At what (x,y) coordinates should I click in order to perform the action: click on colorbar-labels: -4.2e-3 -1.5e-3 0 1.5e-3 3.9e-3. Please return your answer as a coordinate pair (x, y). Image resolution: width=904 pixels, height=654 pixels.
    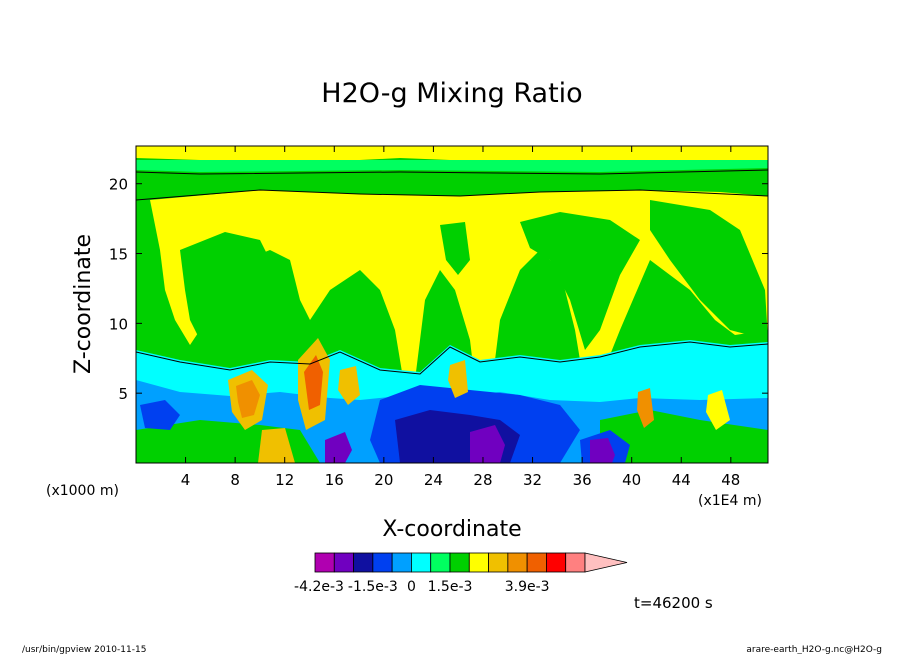
    Looking at the image, I should click on (422, 587).